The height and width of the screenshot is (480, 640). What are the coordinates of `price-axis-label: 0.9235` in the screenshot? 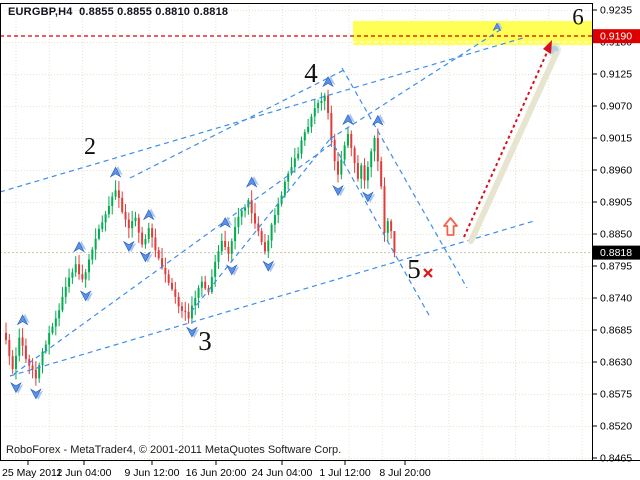 It's located at (616, 11).